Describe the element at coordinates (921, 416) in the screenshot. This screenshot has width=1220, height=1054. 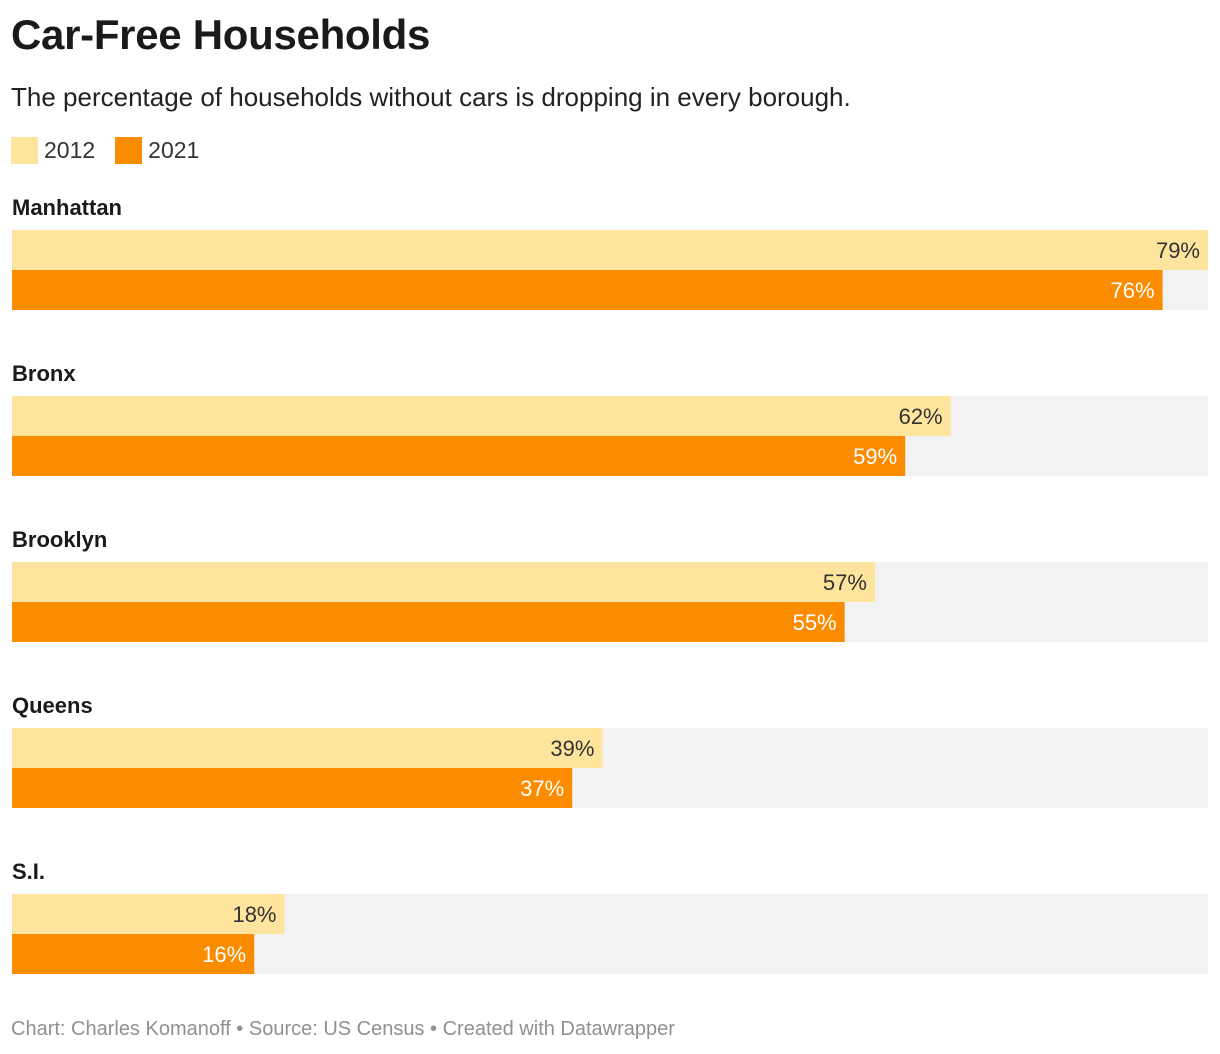
I see `value-label-bronx-2012: 62%` at that location.